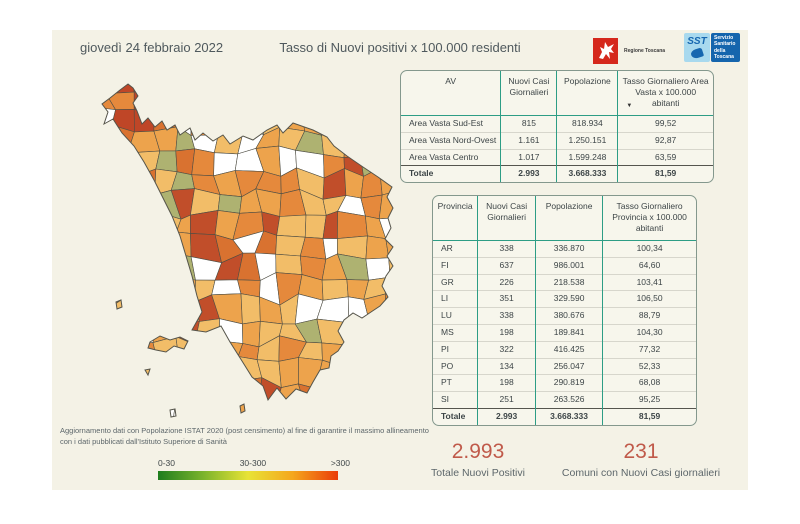 The image size is (800, 524). I want to click on table-row: SI 251 263.526 95,25, so click(564, 400).